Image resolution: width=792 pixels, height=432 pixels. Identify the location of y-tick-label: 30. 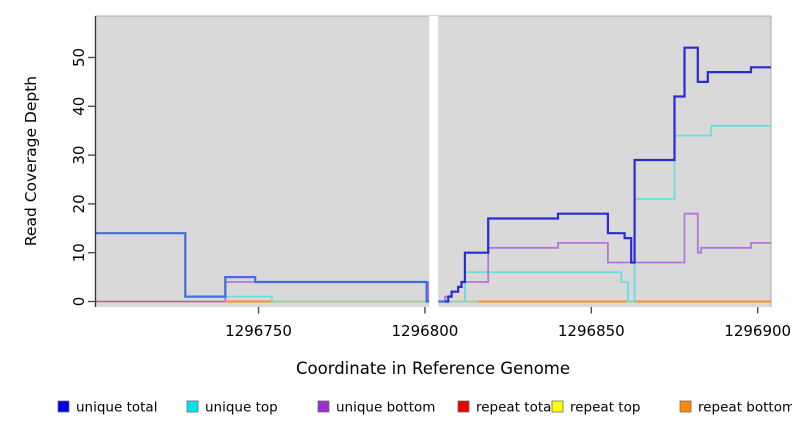
(79, 155).